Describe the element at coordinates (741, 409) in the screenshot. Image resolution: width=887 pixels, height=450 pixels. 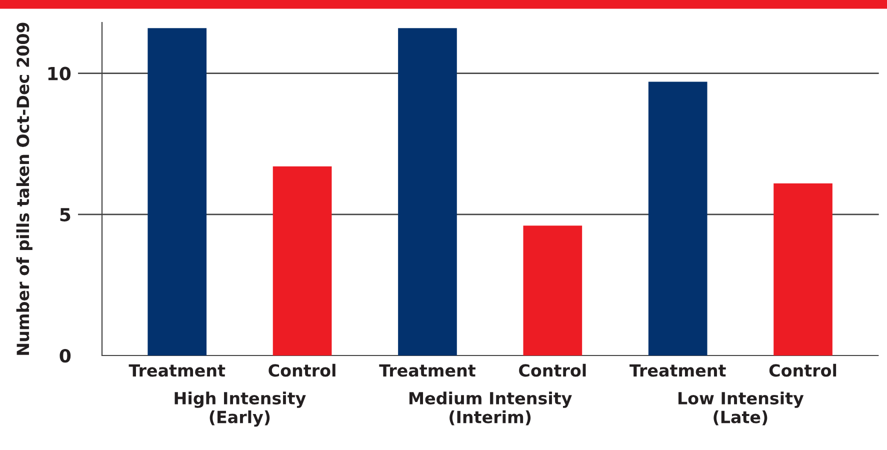
I see `text: Low Intensity (Late)` at that location.